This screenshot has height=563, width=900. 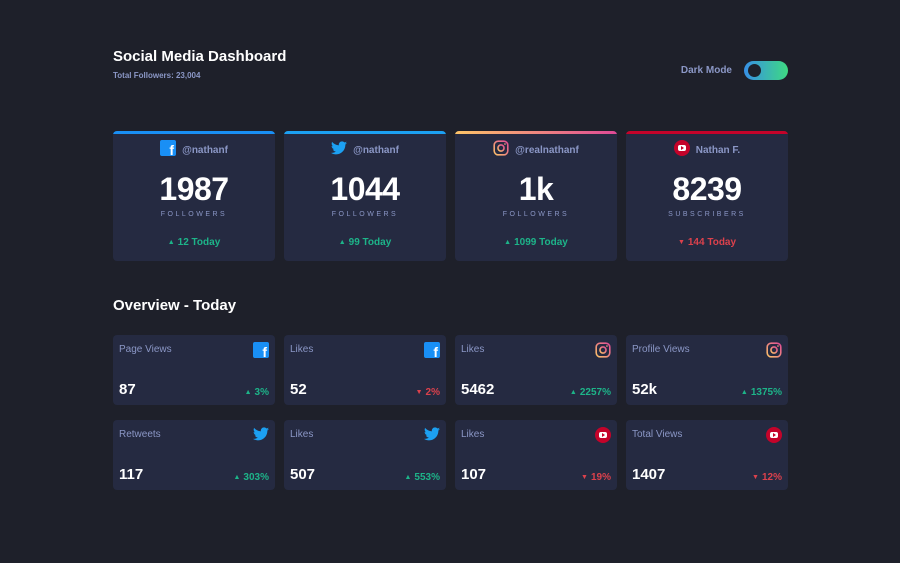 What do you see at coordinates (536, 370) in the screenshot?
I see `overview-tile: Likes 5462 ▲ 2257%` at bounding box center [536, 370].